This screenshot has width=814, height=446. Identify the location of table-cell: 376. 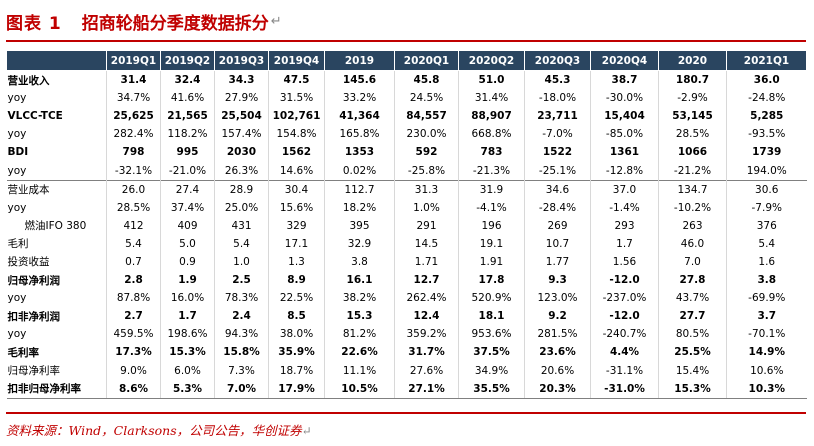
(766, 225).